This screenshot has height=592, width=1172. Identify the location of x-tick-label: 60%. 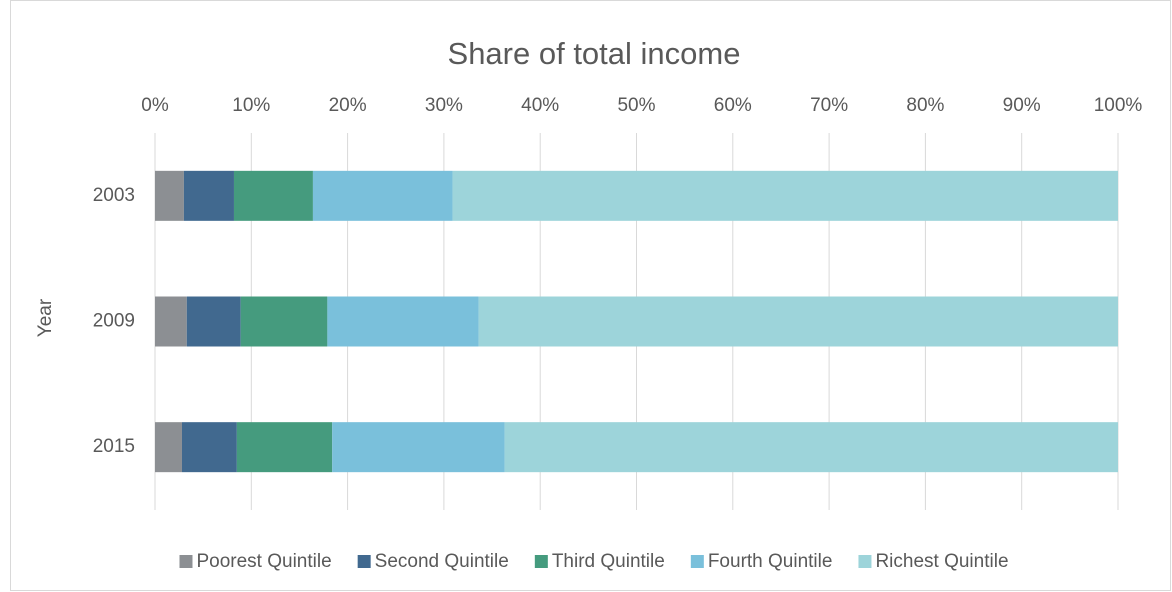
(733, 105).